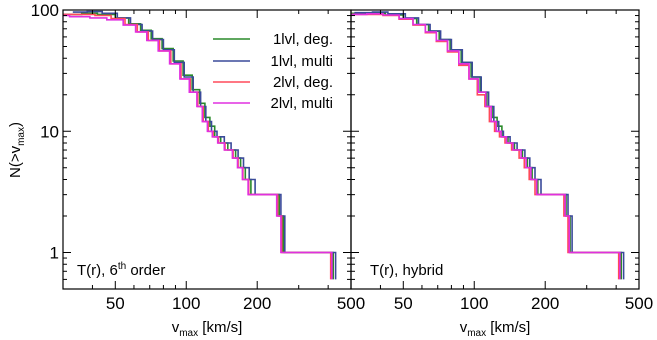  What do you see at coordinates (49, 131) in the screenshot?
I see `y-tick-label: 10` at bounding box center [49, 131].